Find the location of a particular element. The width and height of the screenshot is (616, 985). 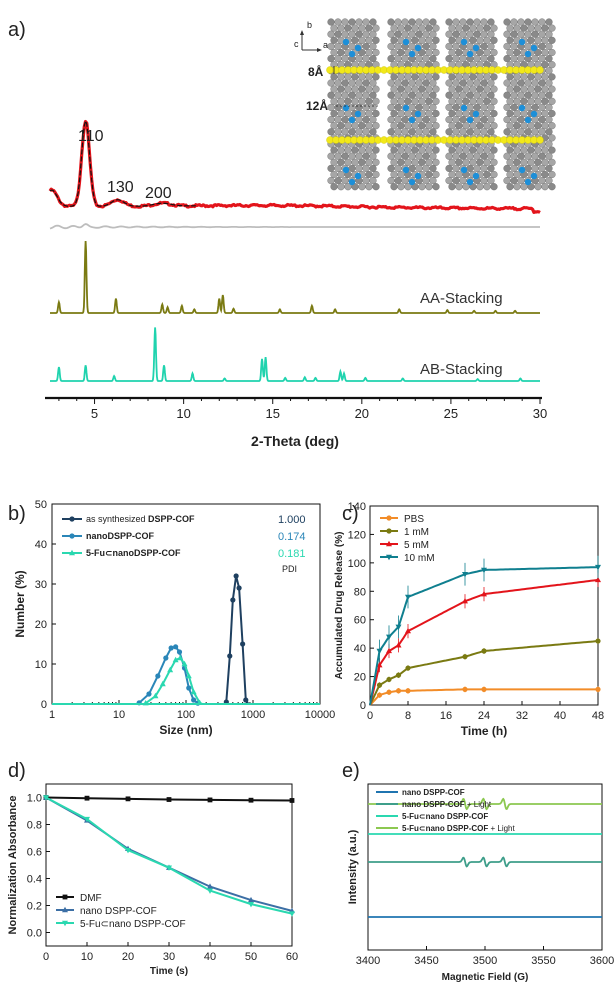

c-x-tick-label: 24 is located at coordinates (484, 716).